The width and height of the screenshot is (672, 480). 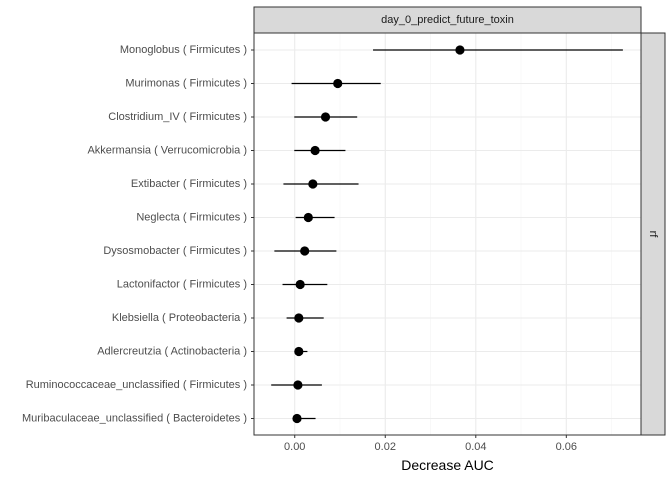 I want to click on y-tick-label: Klebsiella ( Proteobacteria ), so click(x=179, y=318).